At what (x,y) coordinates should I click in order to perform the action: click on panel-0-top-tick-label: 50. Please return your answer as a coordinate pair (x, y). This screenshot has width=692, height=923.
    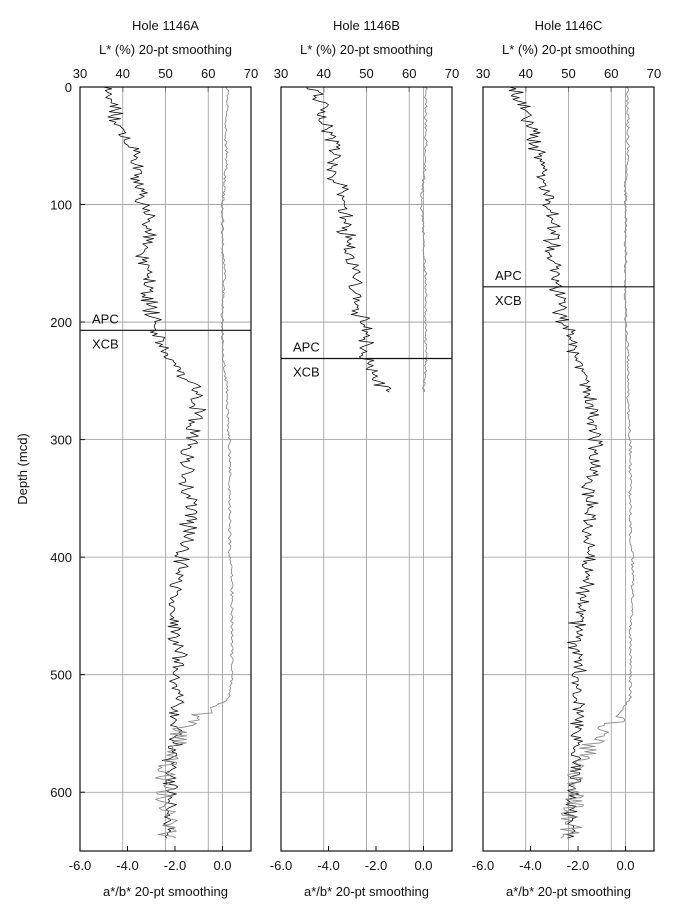
    Looking at the image, I should click on (165, 73).